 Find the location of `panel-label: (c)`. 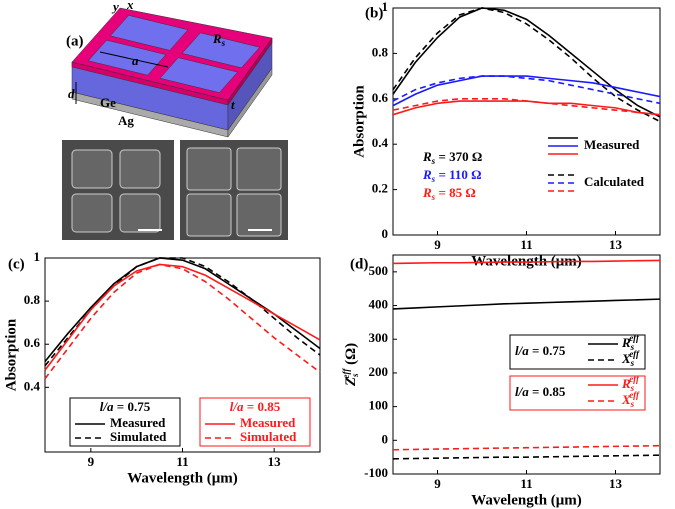

panel-label: (c) is located at coordinates (16, 264).